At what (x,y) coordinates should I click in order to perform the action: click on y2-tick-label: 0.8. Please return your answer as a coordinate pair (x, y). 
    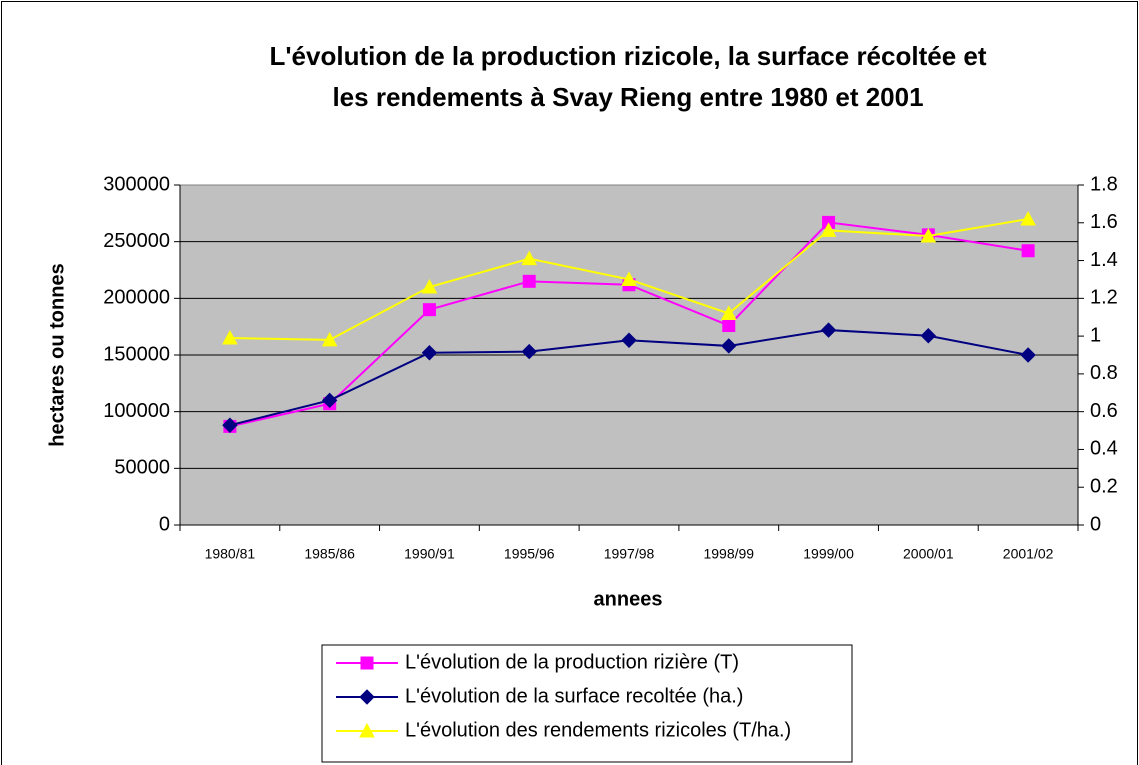
    Looking at the image, I should click on (1104, 373).